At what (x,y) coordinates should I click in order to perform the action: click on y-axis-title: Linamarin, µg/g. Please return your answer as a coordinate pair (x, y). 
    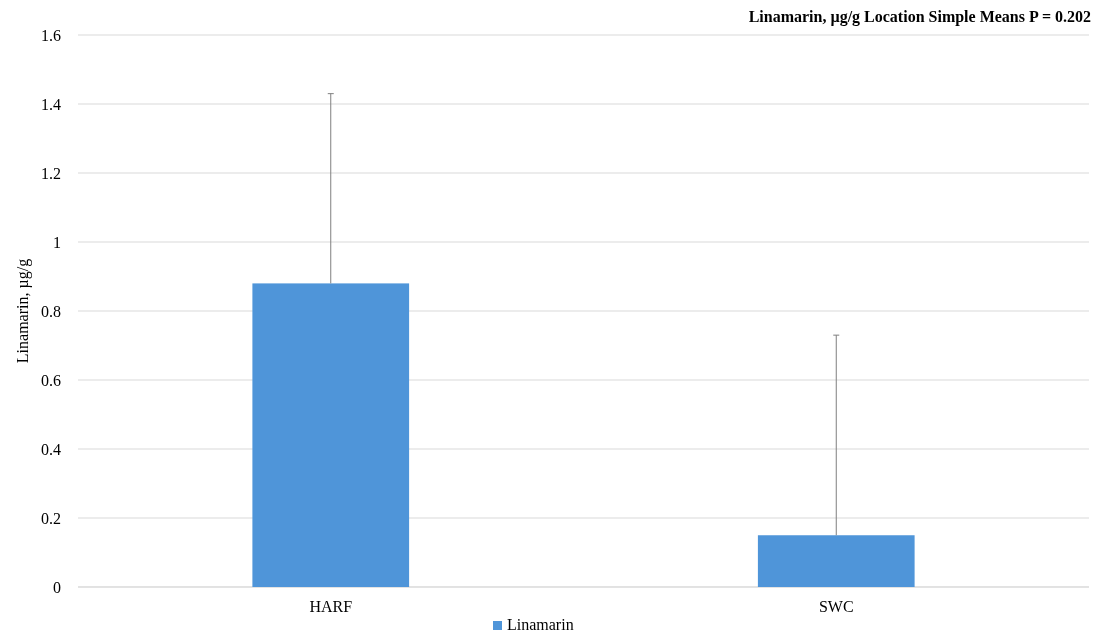
    Looking at the image, I should click on (23, 311).